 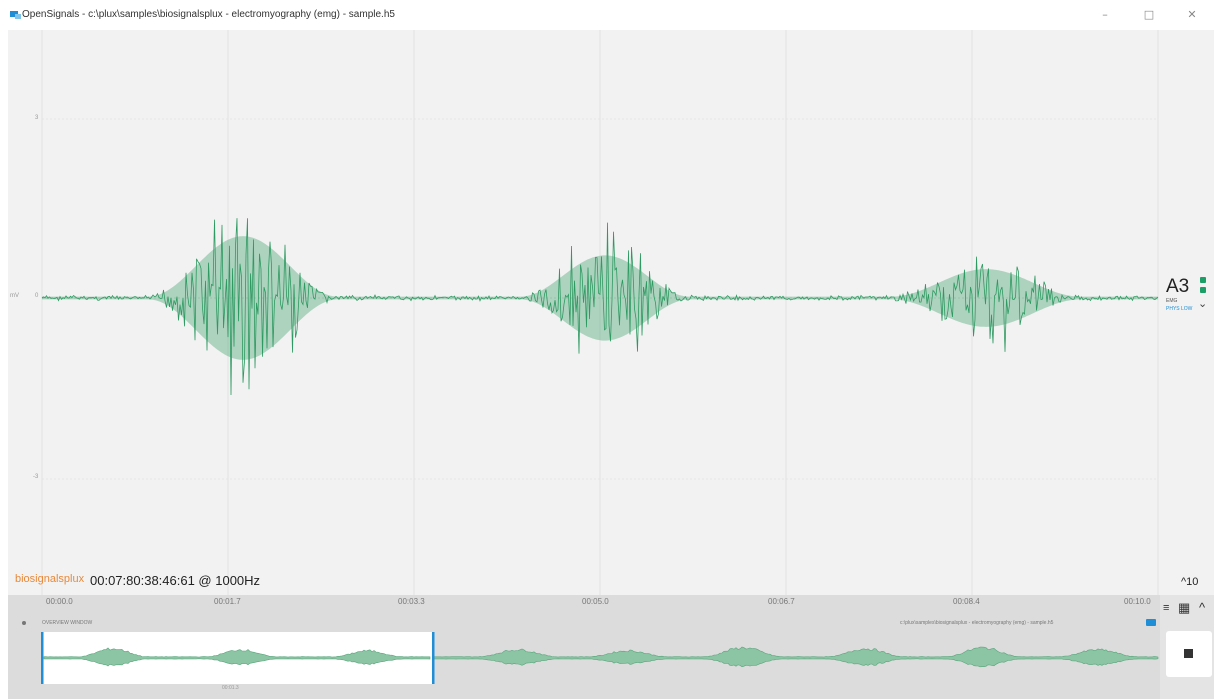 What do you see at coordinates (37, 296) in the screenshot?
I see `y-tick-zero: 0` at bounding box center [37, 296].